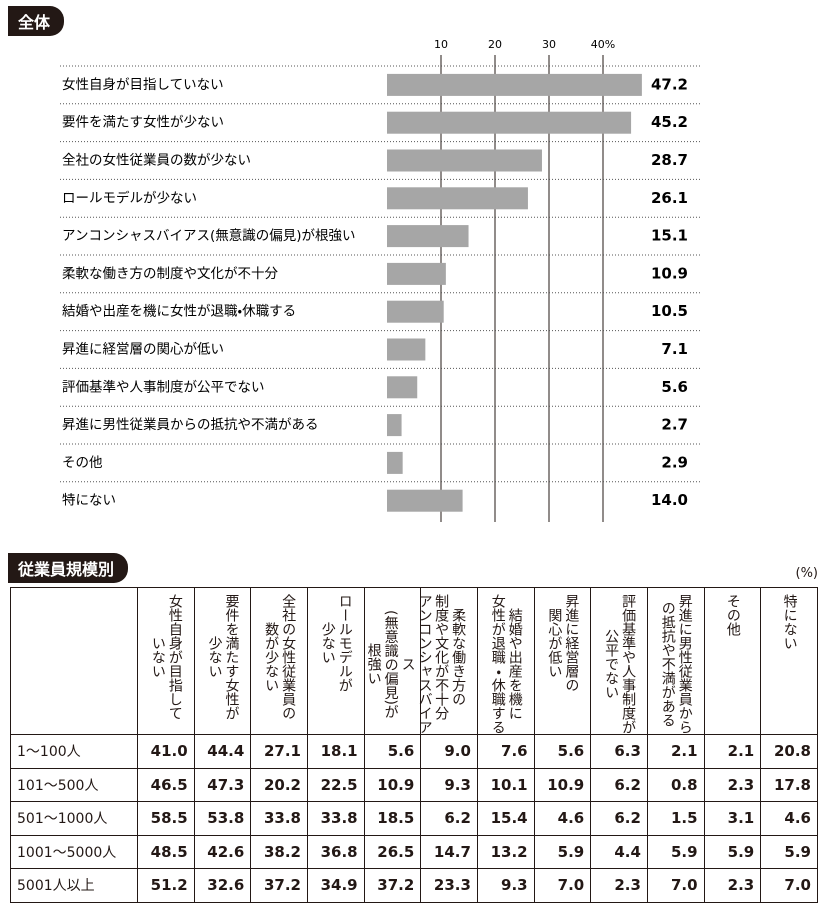 The height and width of the screenshot is (907, 826). What do you see at coordinates (74, 851) in the screenshot?
I see `row-label: 1001～5000人` at bounding box center [74, 851].